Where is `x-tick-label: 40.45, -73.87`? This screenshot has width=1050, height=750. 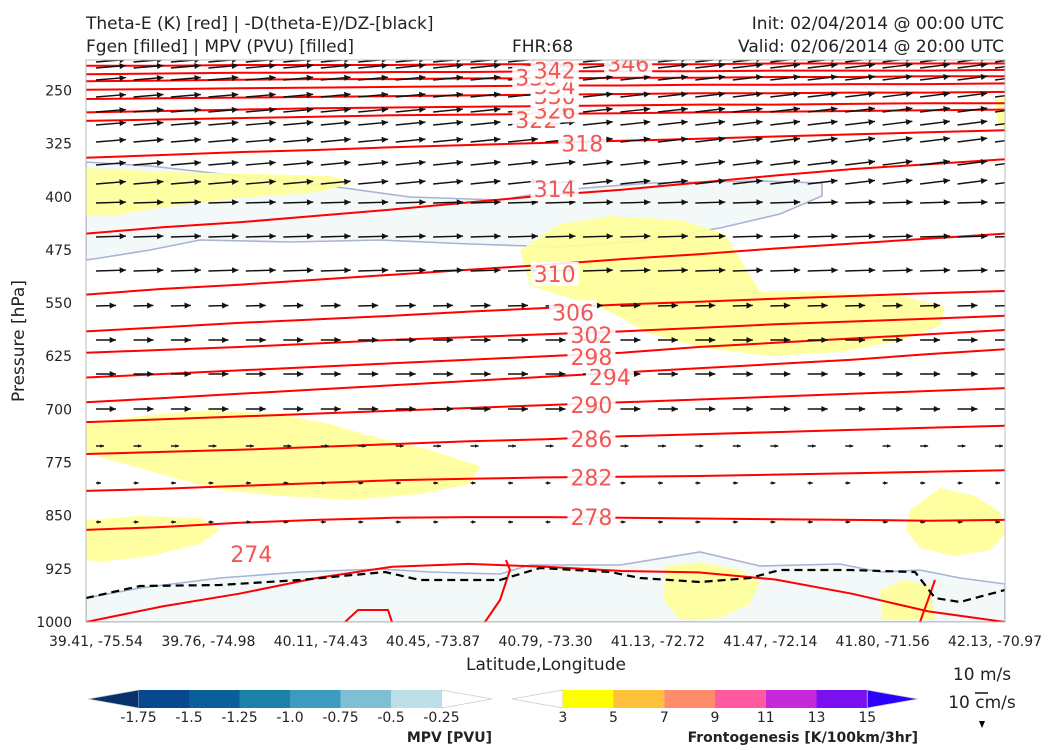
x-tick-label: 40.45, -73.87 is located at coordinates (433, 642).